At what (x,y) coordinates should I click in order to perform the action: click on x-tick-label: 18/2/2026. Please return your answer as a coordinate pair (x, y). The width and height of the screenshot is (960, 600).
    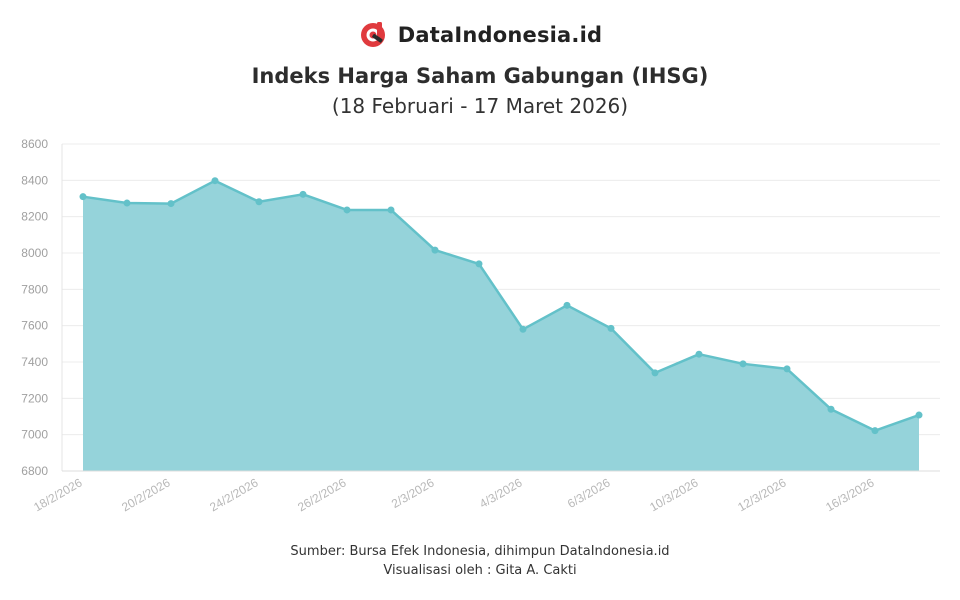
    Looking at the image, I should click on (58, 494).